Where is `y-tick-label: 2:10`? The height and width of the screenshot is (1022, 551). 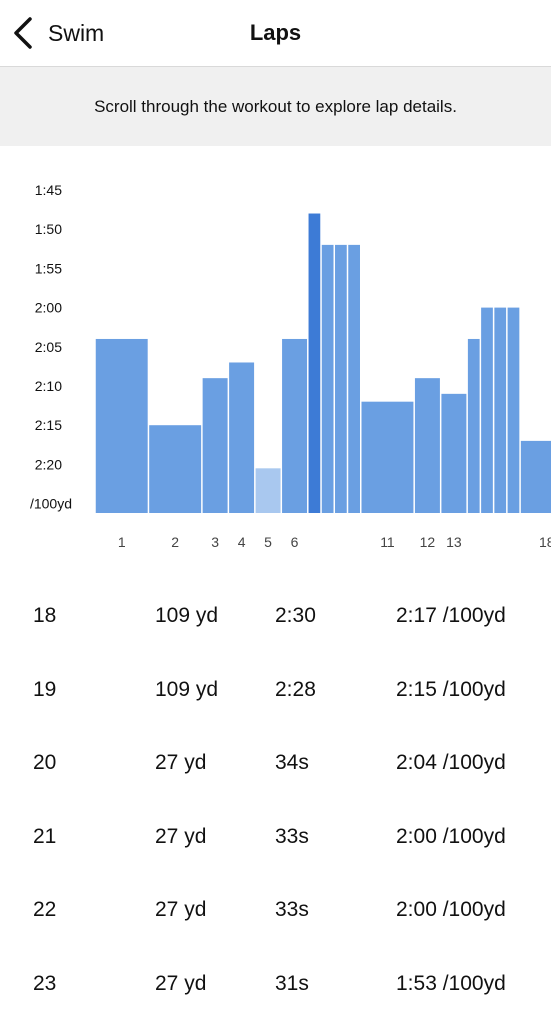
y-tick-label: 2:10 is located at coordinates (48, 386).